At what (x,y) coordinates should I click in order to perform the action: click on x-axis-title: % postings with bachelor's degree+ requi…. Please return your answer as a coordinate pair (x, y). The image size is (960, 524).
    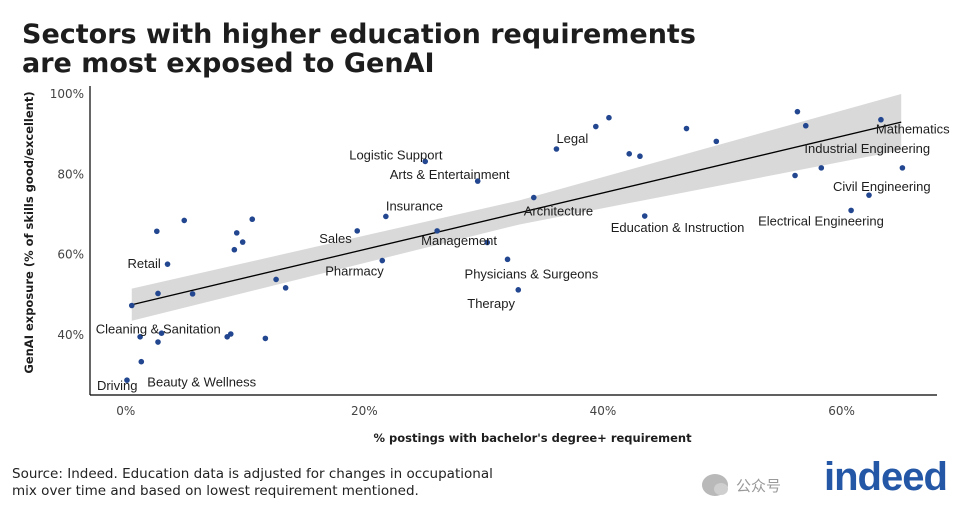
    Looking at the image, I should click on (533, 438).